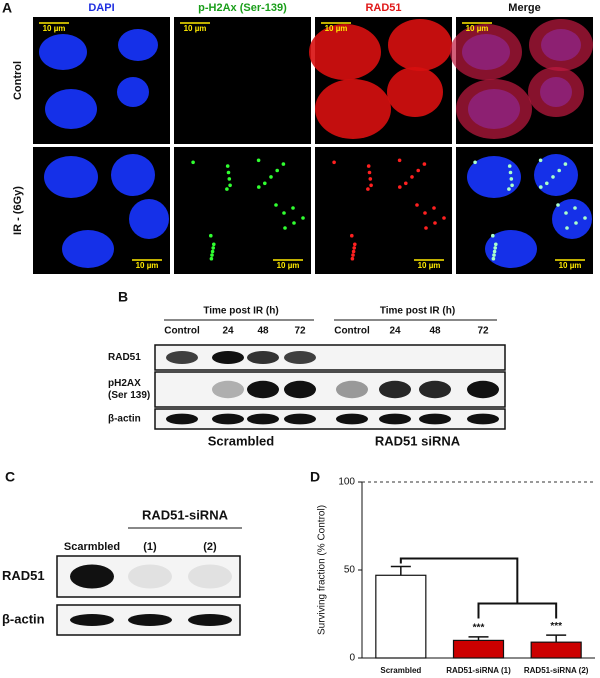 The image size is (600, 678). What do you see at coordinates (418, 440) in the screenshot?
I see `group-label: RAD51 siRNA` at bounding box center [418, 440].